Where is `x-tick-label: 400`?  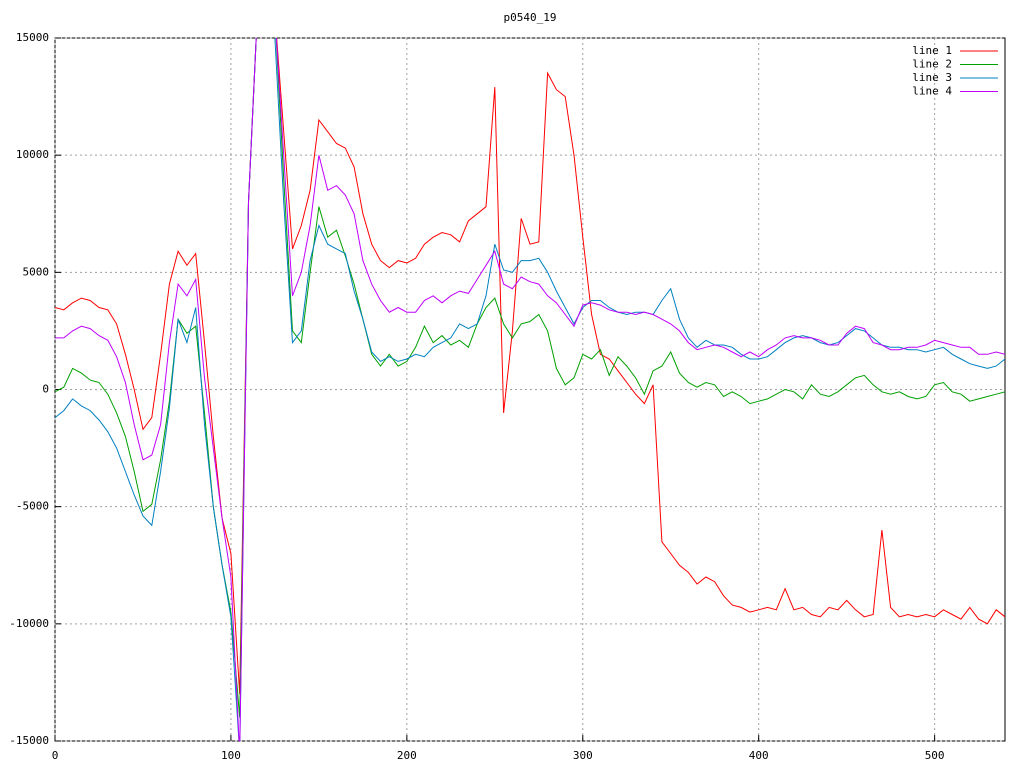 x-tick-label: 400 is located at coordinates (759, 755).